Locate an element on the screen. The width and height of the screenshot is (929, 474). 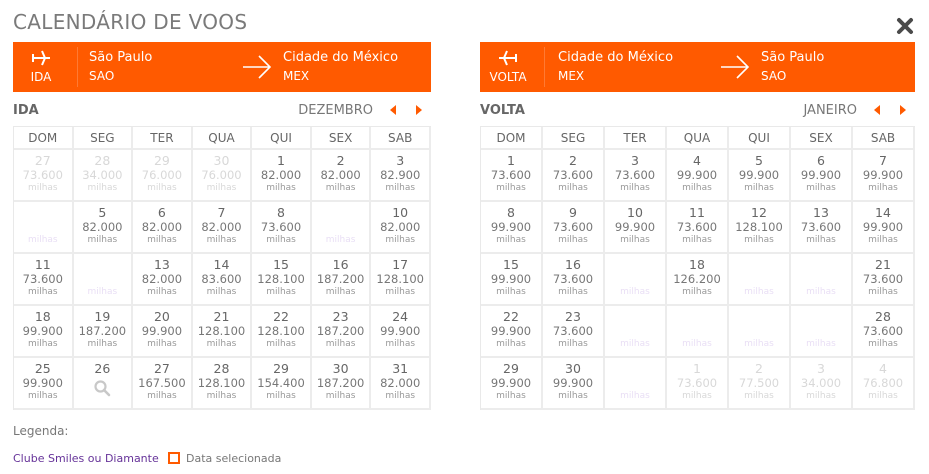
day-number: 4 is located at coordinates (43, 212).